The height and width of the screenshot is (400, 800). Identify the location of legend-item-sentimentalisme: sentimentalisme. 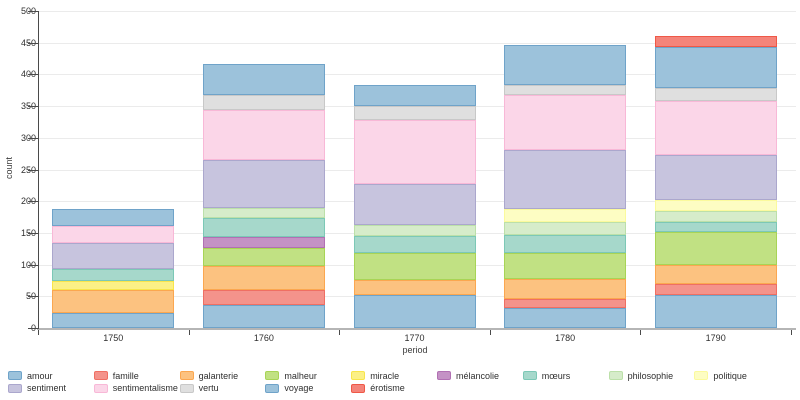
(135, 388).